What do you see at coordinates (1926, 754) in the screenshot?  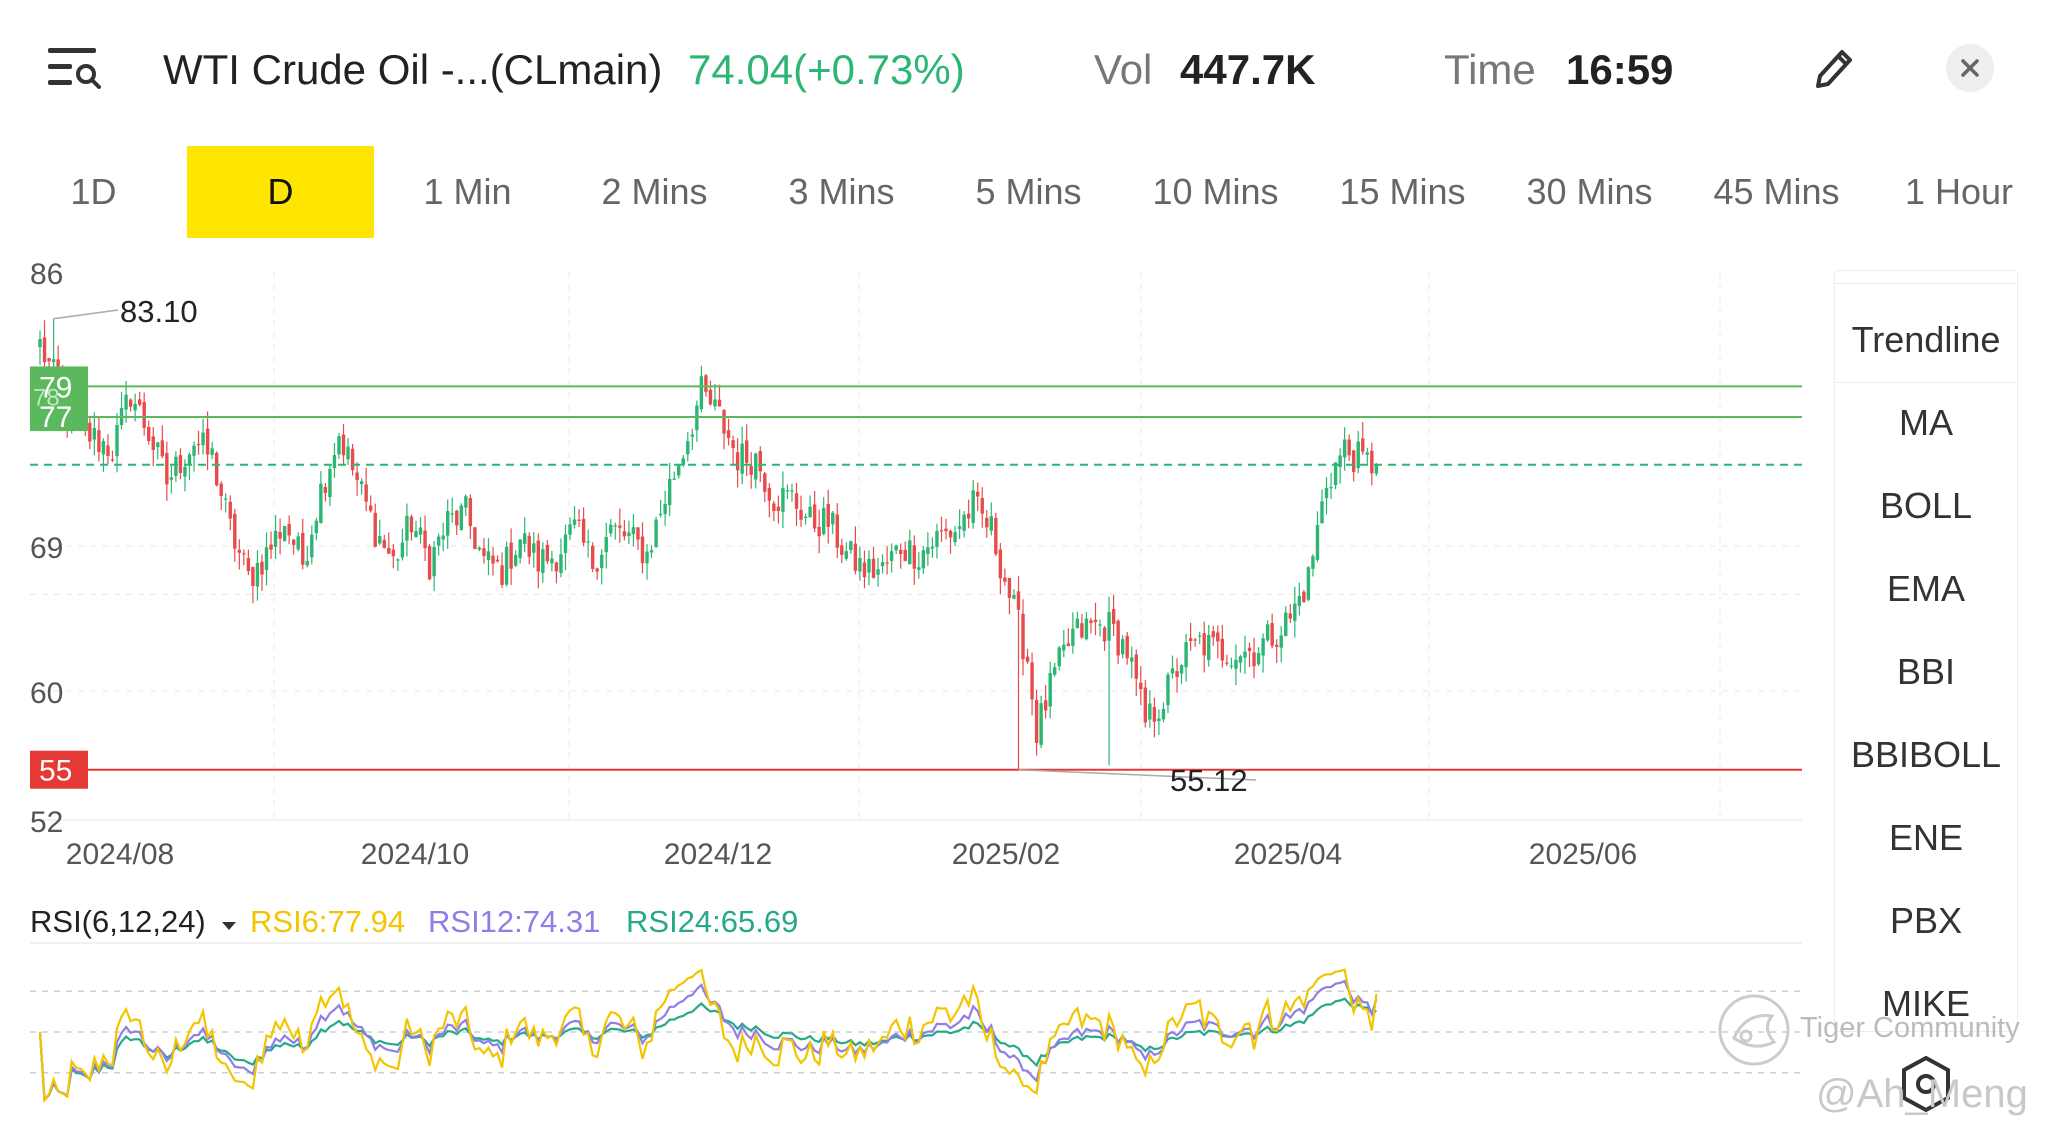 I see `indicator-bbiboll: BBIBOLL` at bounding box center [1926, 754].